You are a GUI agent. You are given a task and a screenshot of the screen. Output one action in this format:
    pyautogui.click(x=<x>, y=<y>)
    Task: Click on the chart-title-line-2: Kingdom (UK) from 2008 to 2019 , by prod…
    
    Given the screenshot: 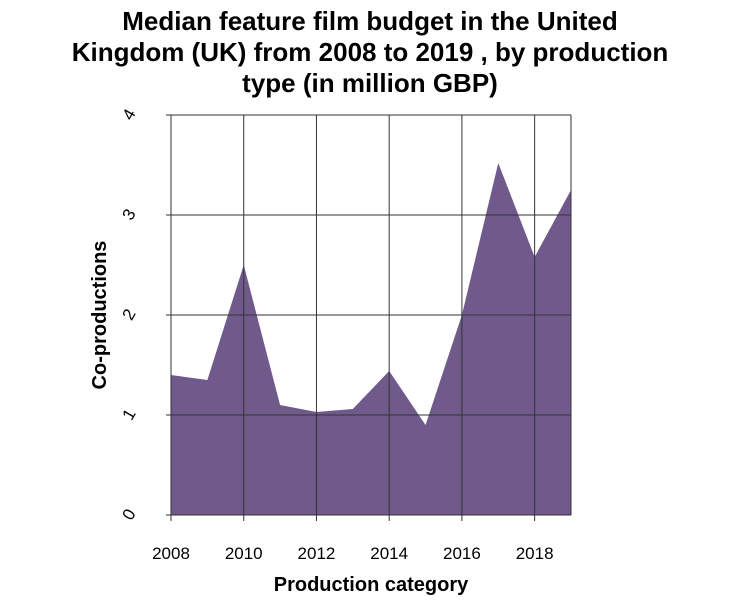 What is the action you would take?
    pyautogui.click(x=370, y=52)
    